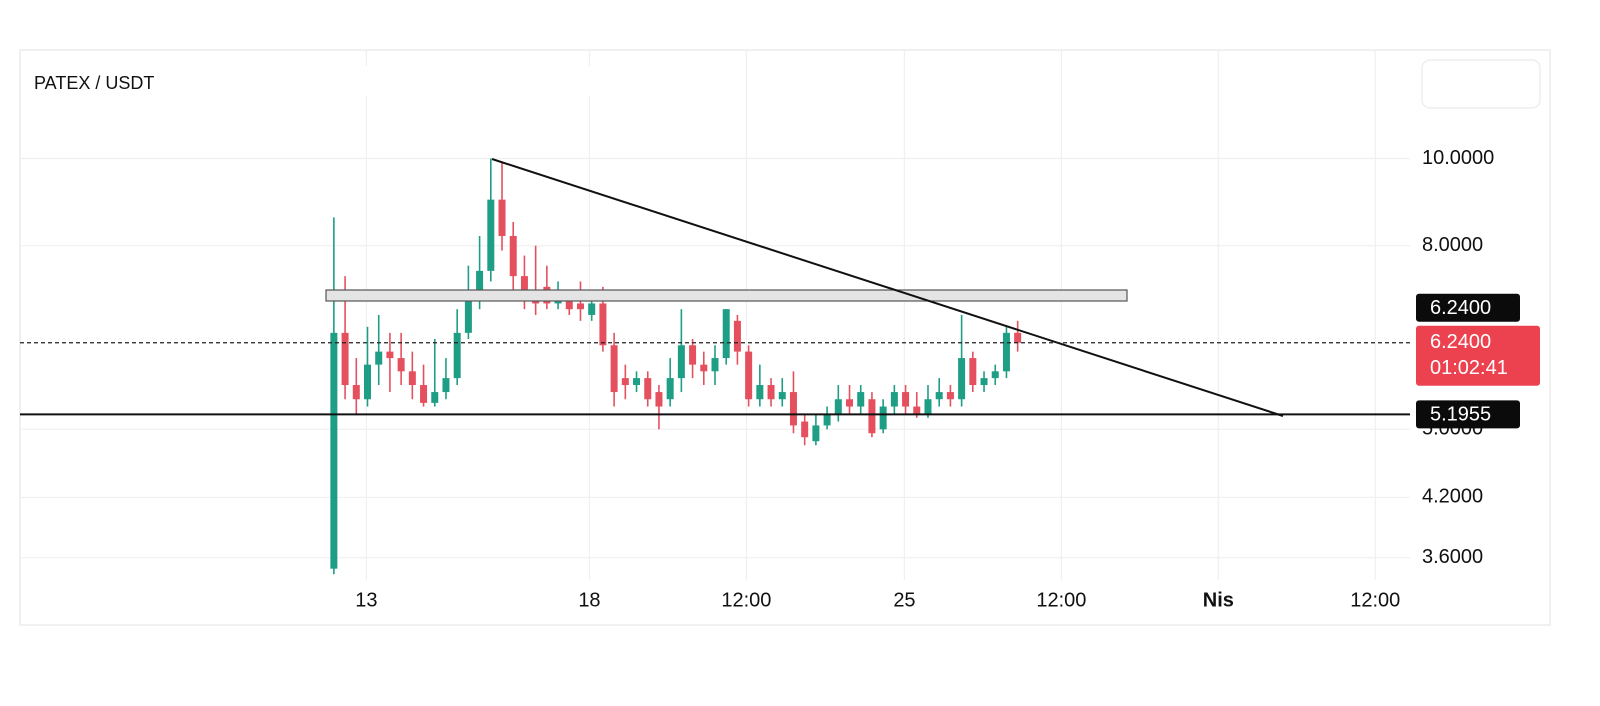  I want to click on resistance-zone, so click(726, 295).